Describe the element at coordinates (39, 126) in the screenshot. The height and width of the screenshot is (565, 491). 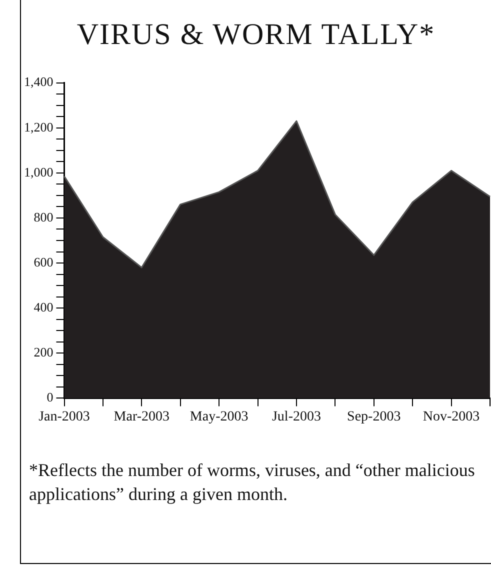
I see `y-tick-label: 1,200` at that location.